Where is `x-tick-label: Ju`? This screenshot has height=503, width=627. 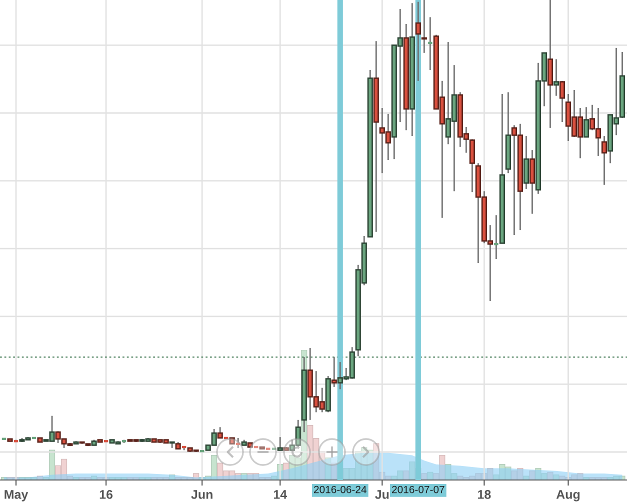
x-tick-label: Ju is located at coordinates (382, 494).